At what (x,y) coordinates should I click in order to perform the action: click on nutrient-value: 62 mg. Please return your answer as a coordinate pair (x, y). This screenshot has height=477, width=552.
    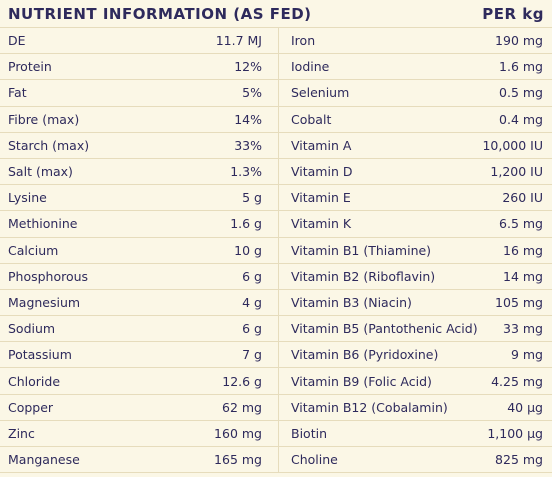
    Looking at the image, I should click on (233, 407).